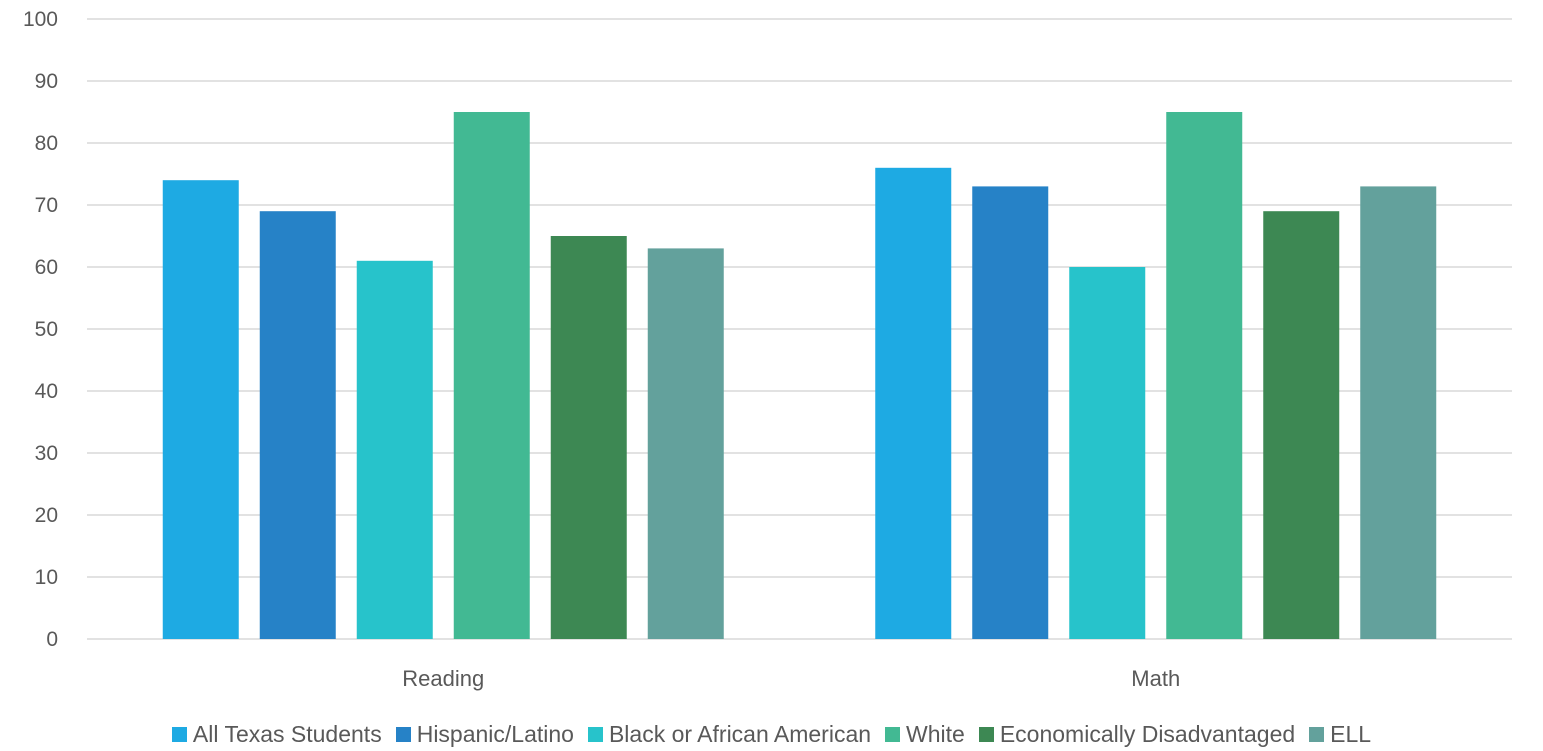 This screenshot has width=1543, height=751. I want to click on legend-item: Hispanic/Latino, so click(484, 734).